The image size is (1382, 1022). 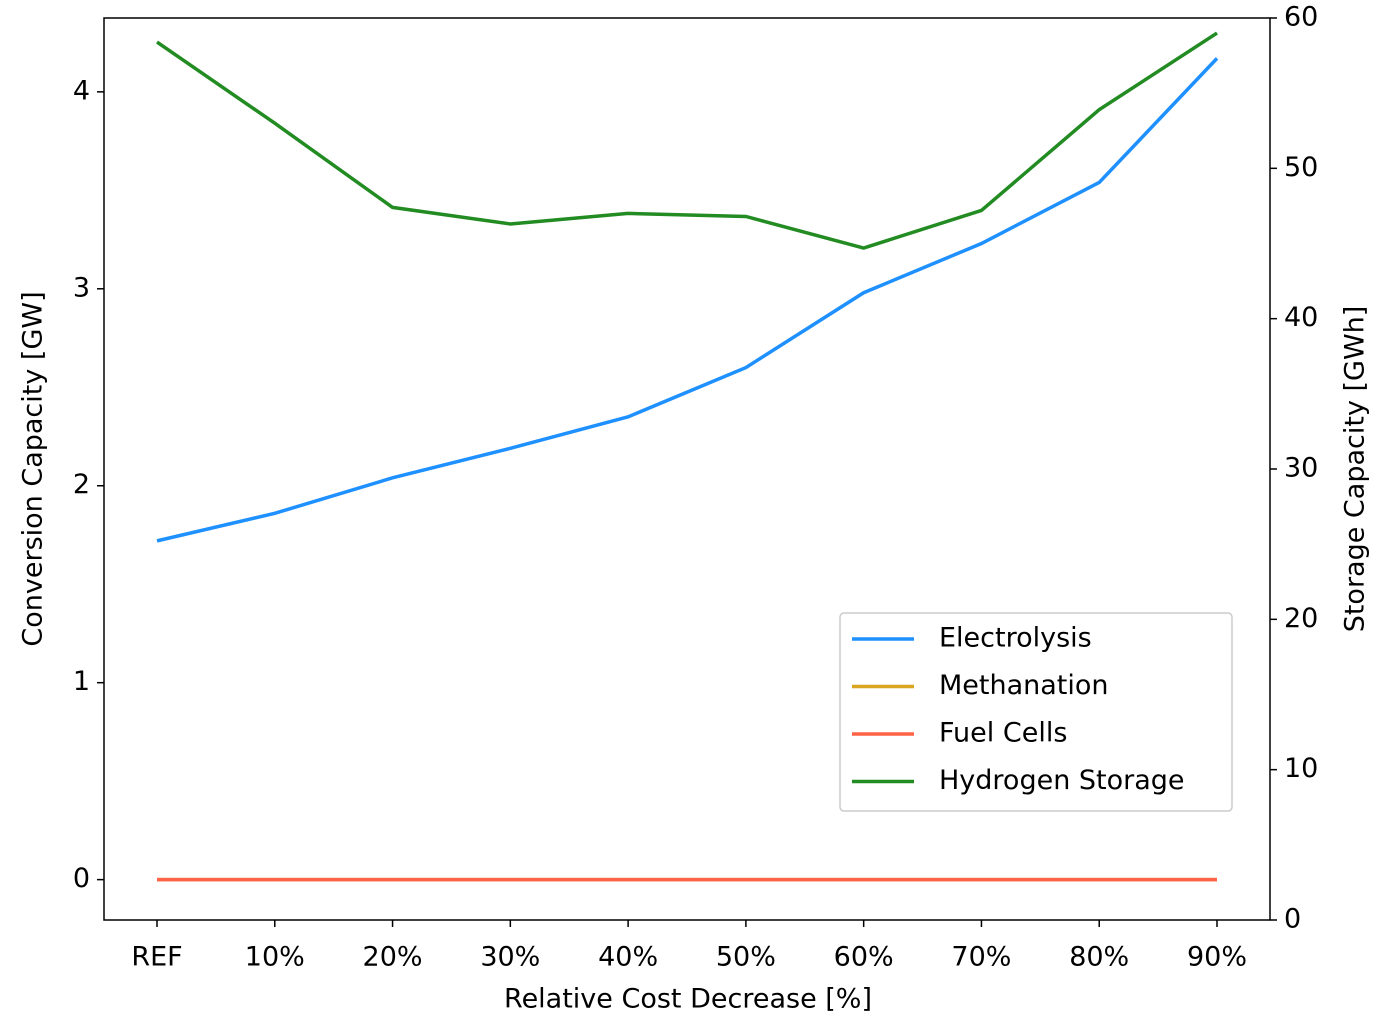 What do you see at coordinates (1062, 780) in the screenshot?
I see `legend-label: Hydrogen Storage` at bounding box center [1062, 780].